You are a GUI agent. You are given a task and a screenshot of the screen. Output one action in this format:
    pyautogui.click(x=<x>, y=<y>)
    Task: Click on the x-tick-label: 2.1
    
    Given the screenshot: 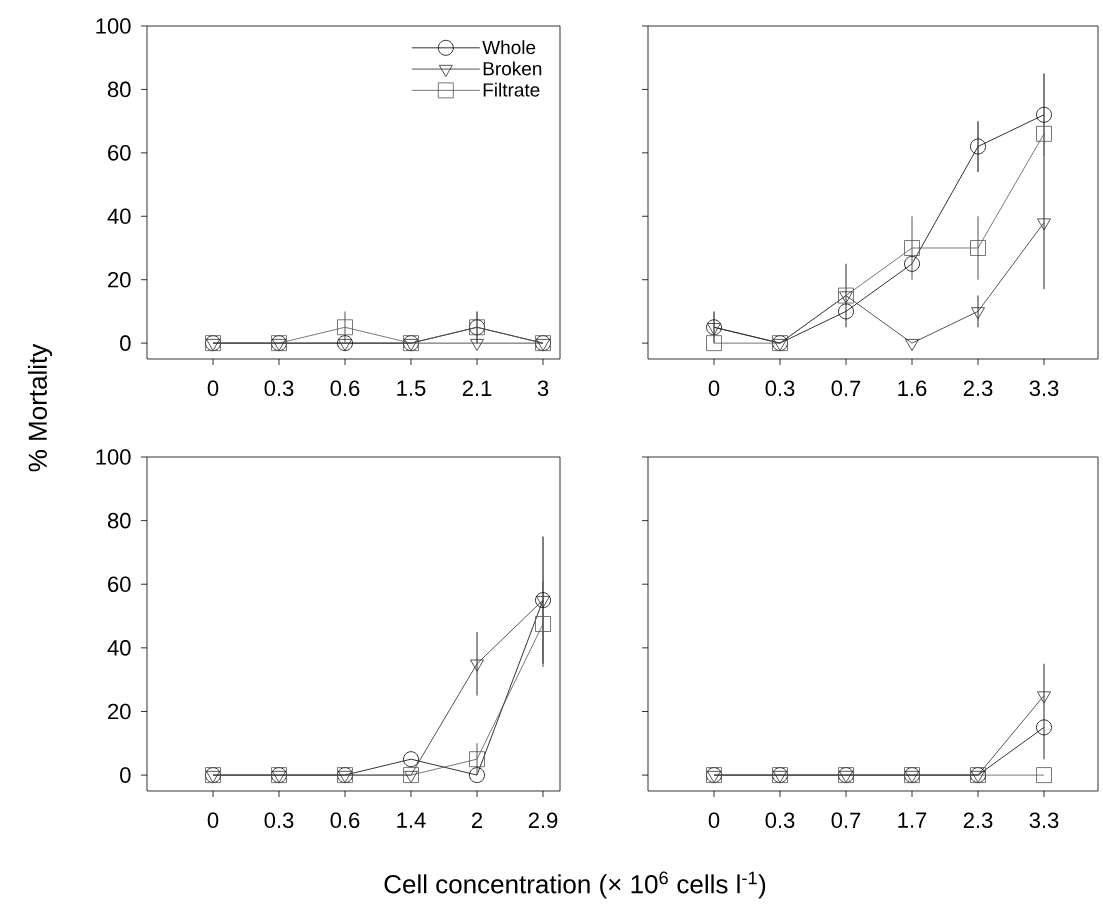 What is the action you would take?
    pyautogui.click(x=477, y=388)
    